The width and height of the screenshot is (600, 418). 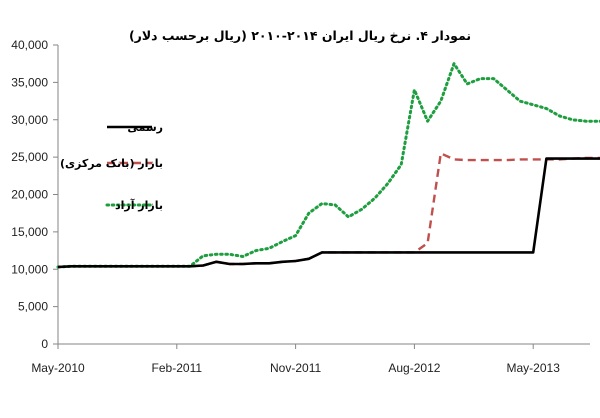 What do you see at coordinates (177, 368) in the screenshot?
I see `x-tick-label: Feb-2011` at bounding box center [177, 368].